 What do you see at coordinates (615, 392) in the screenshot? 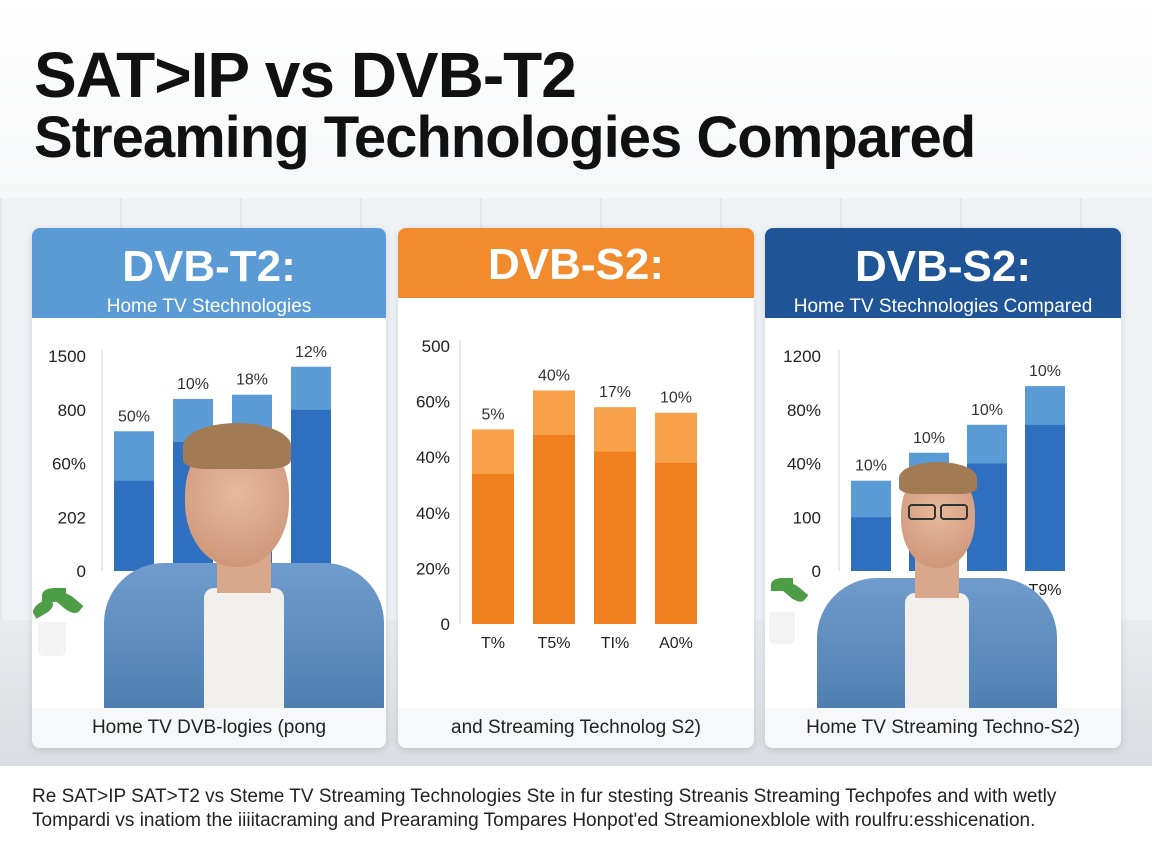
I see `data-label: 17%` at bounding box center [615, 392].